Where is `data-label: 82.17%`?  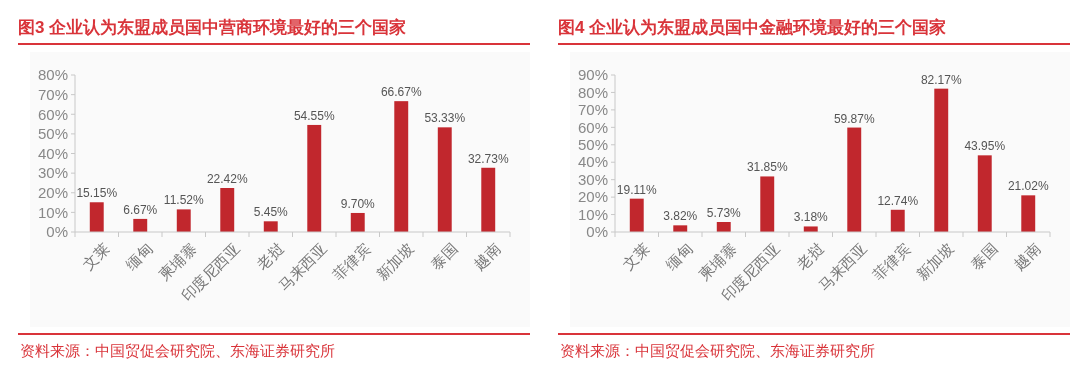 data-label: 82.17% is located at coordinates (941, 79).